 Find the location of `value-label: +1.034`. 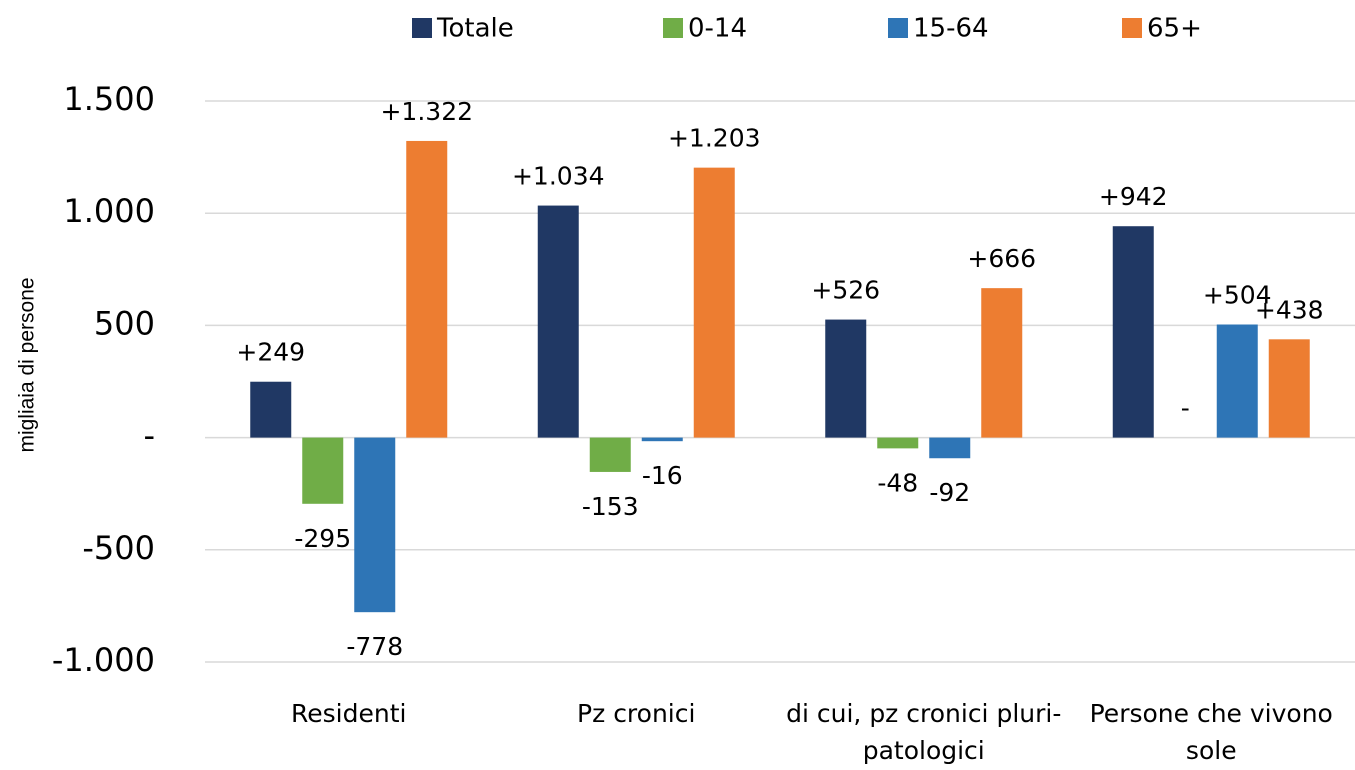

value-label: +1.034 is located at coordinates (558, 176).